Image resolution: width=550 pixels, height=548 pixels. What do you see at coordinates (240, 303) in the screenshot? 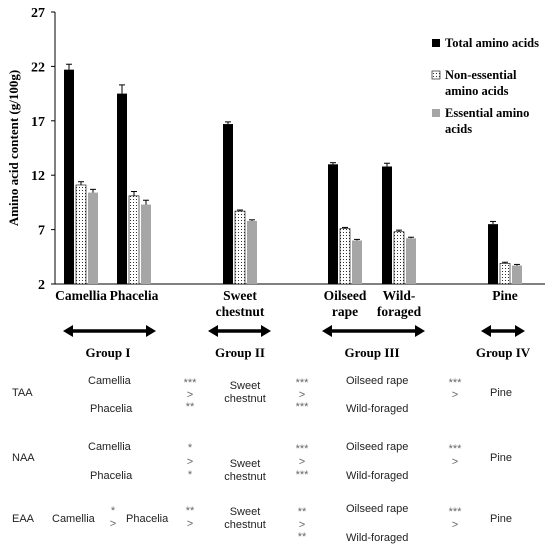
I see `category-label: Sweet chestnut` at bounding box center [240, 303].